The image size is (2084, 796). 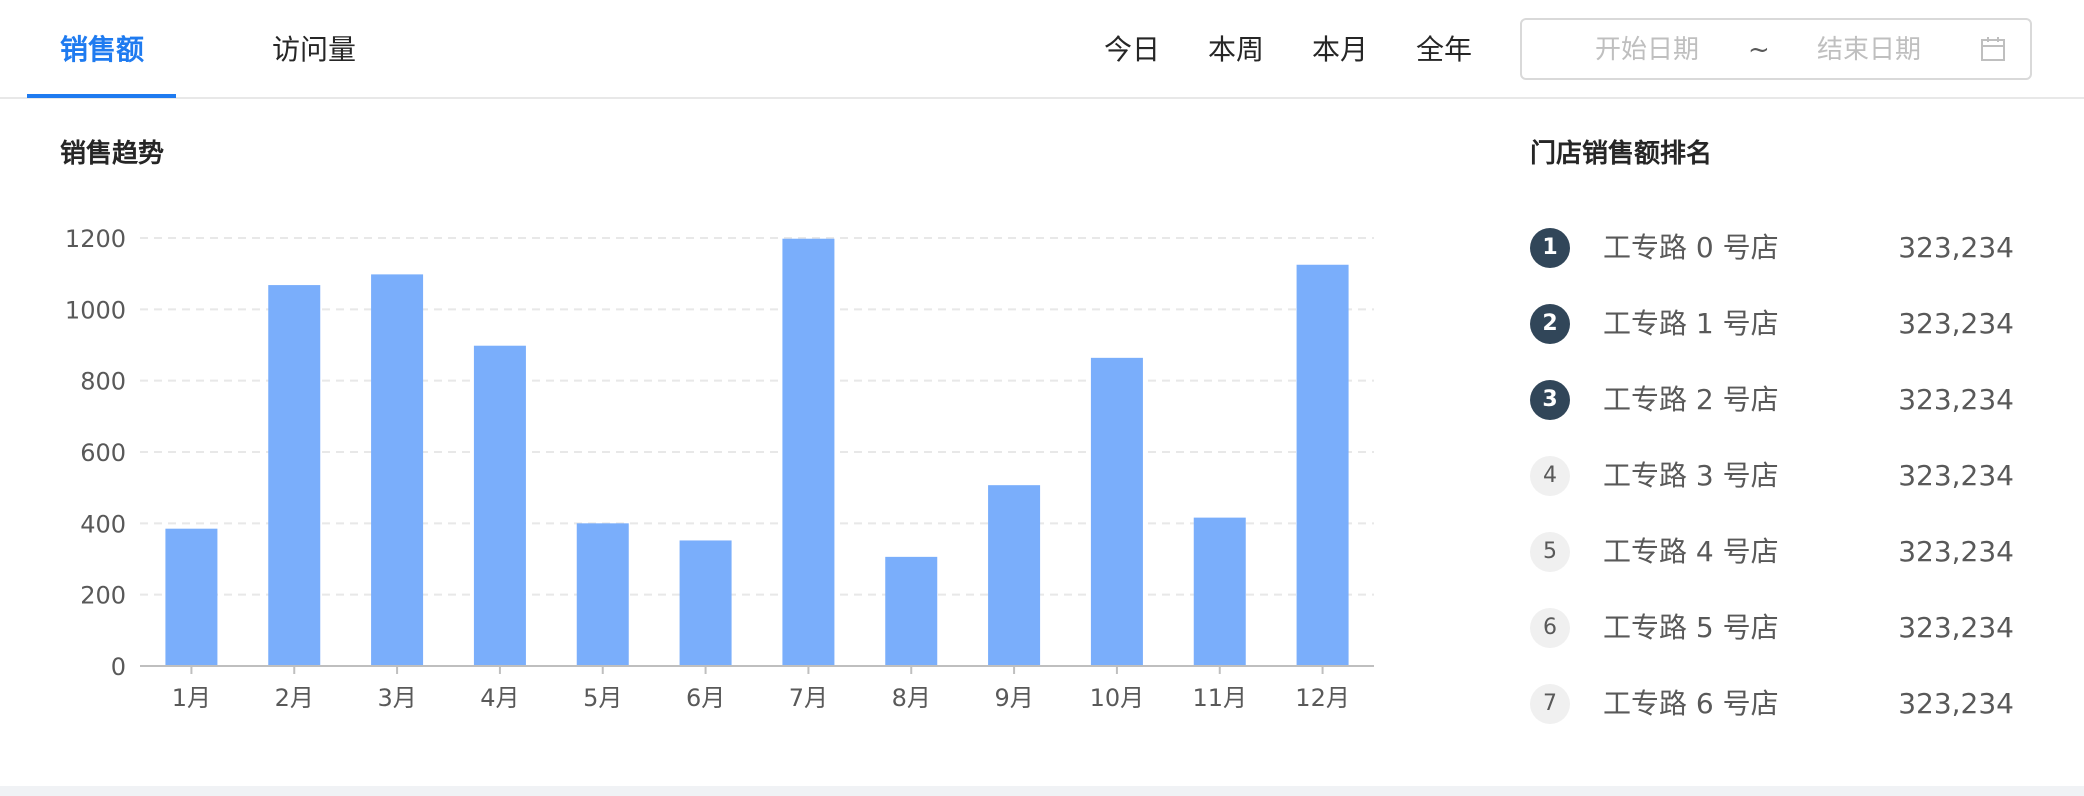 I want to click on x-tick-label: 10月, so click(x=1117, y=698).